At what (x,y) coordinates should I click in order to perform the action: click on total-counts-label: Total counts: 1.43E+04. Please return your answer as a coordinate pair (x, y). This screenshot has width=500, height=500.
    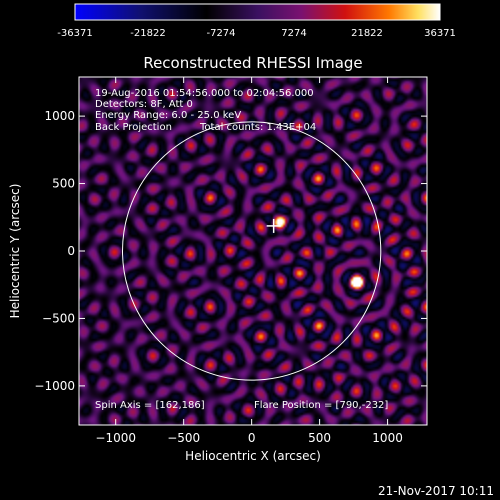
    Looking at the image, I should click on (257, 127).